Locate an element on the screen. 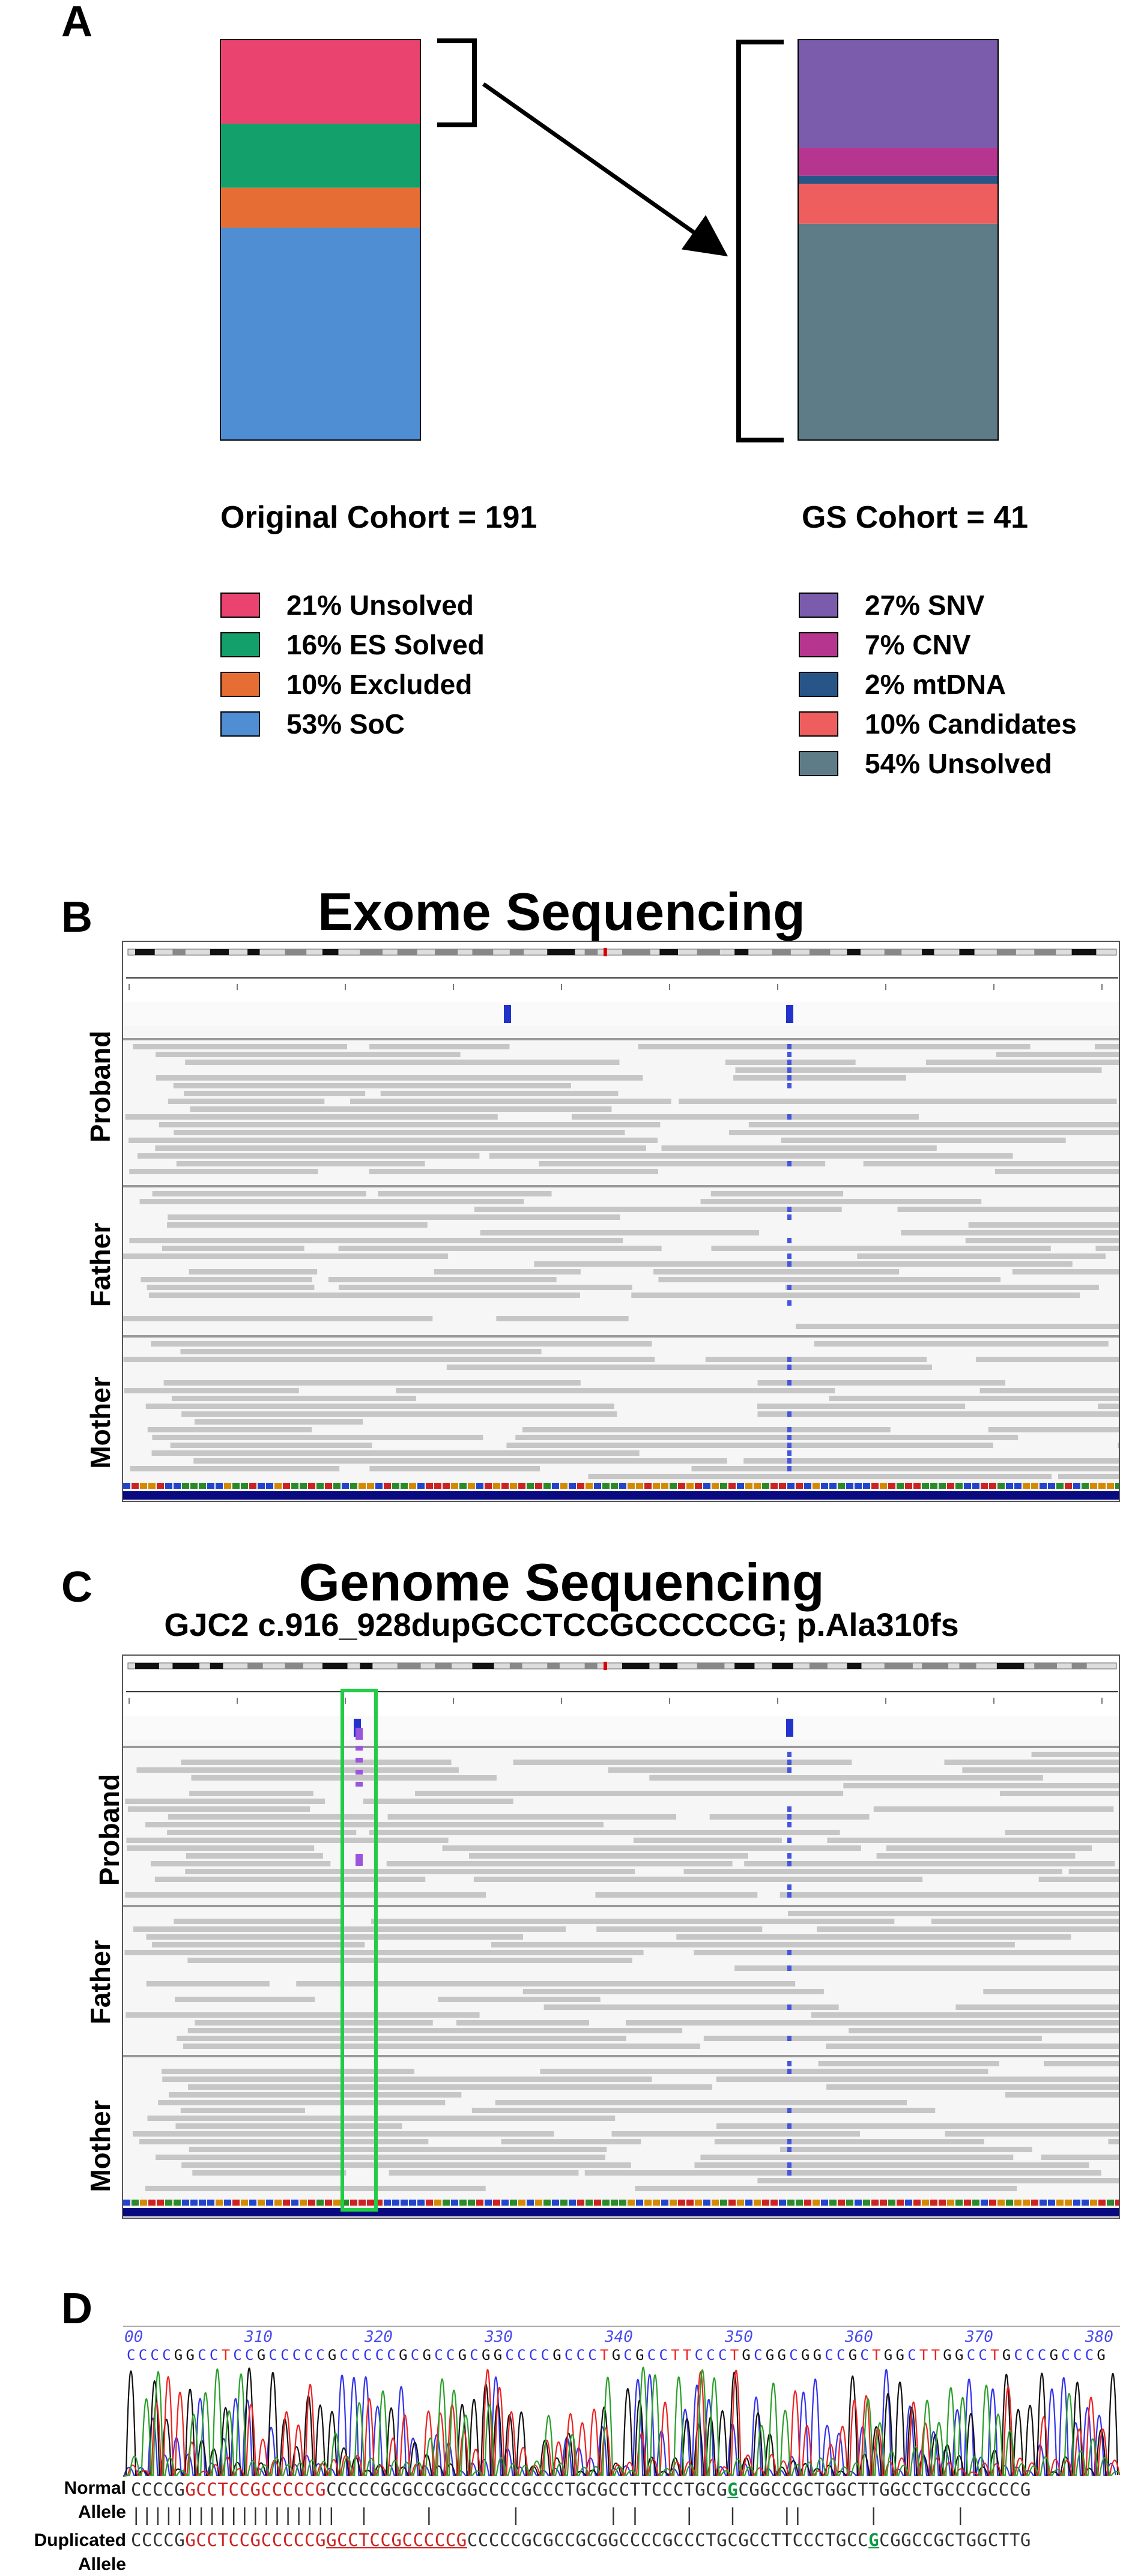 The width and height of the screenshot is (1123, 2576). ruler-tick: 330 is located at coordinates (498, 2337).